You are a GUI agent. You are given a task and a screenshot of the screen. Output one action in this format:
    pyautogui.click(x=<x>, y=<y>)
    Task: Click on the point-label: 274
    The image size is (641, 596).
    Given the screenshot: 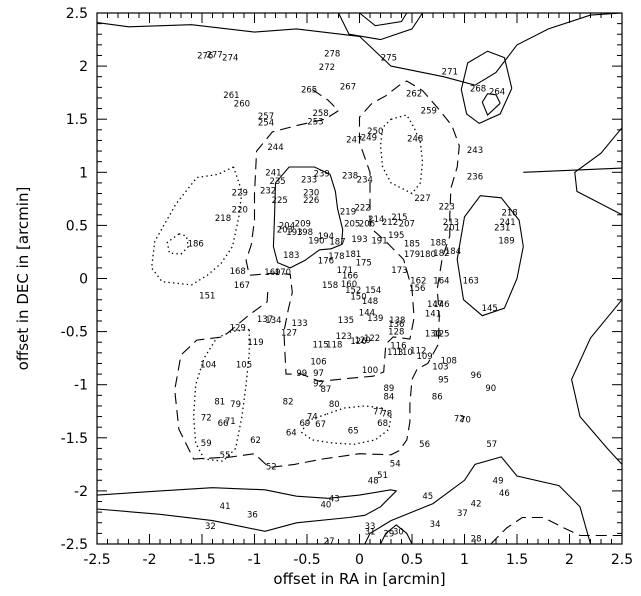 What is the action you would take?
    pyautogui.click(x=230, y=59)
    